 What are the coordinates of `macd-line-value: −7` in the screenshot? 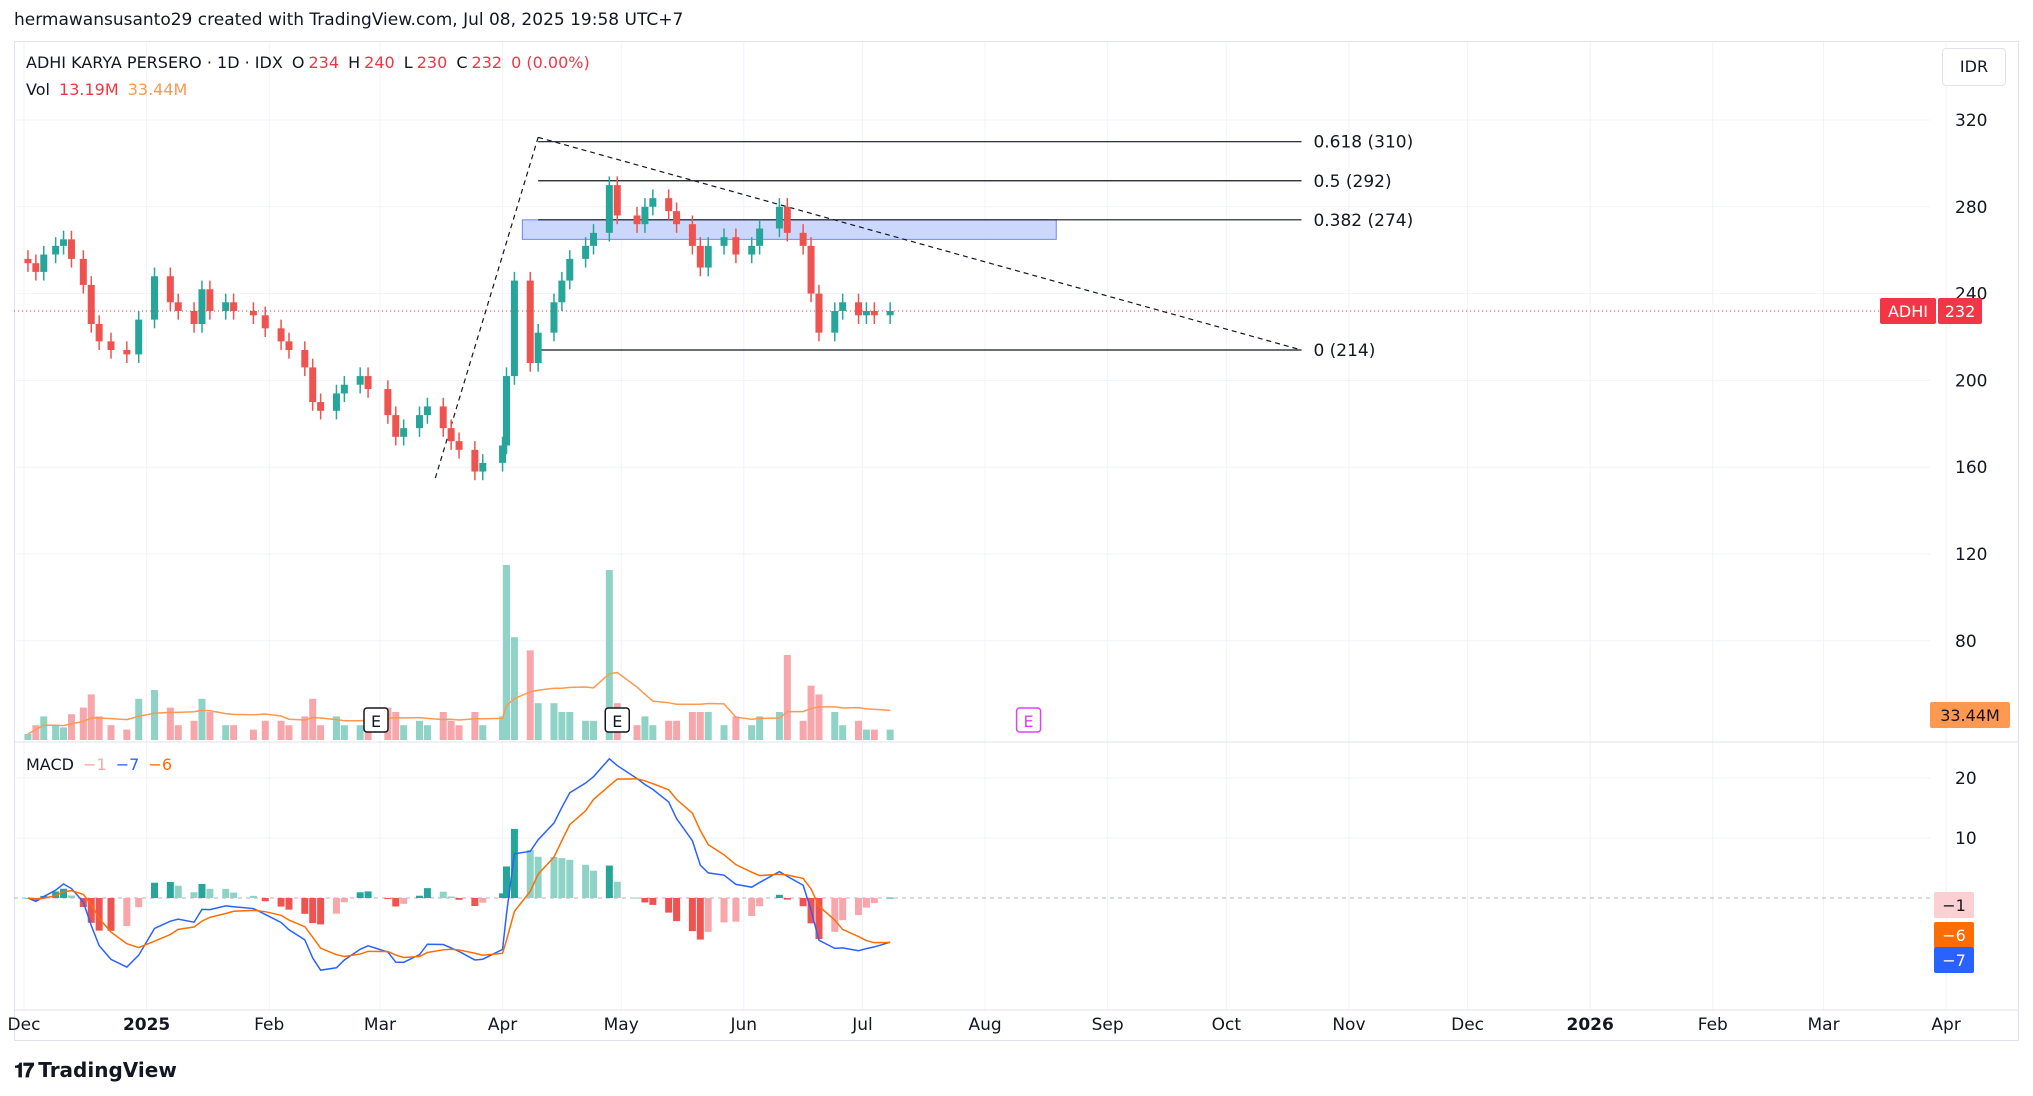 It's located at (127, 764).